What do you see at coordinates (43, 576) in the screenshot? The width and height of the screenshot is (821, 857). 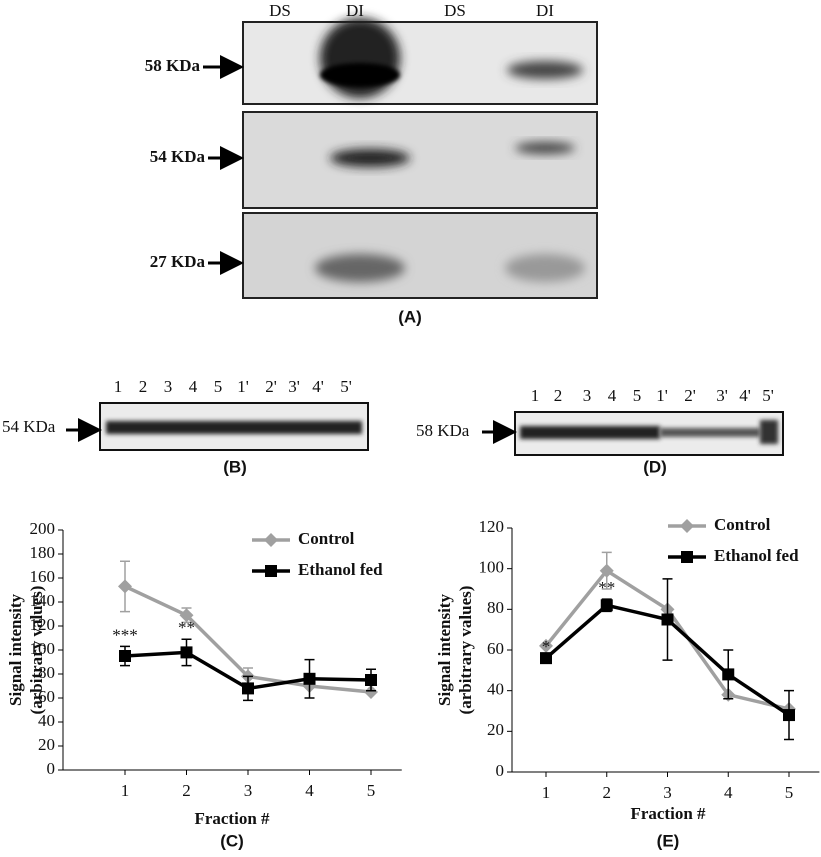 I see `y-tick-label: 160` at bounding box center [43, 576].